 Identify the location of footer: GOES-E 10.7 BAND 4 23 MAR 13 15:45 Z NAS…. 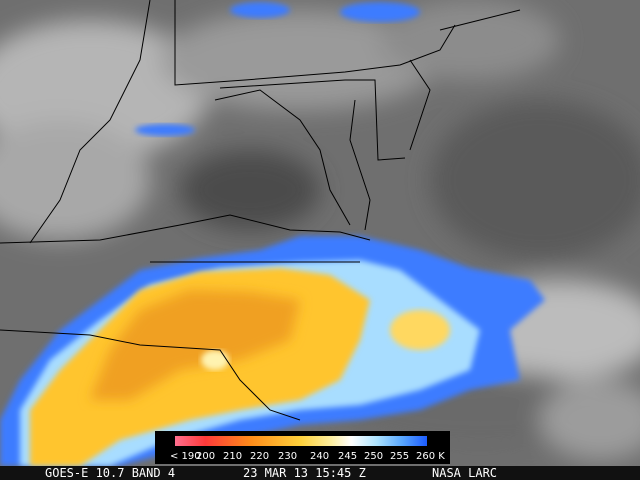
(320, 473).